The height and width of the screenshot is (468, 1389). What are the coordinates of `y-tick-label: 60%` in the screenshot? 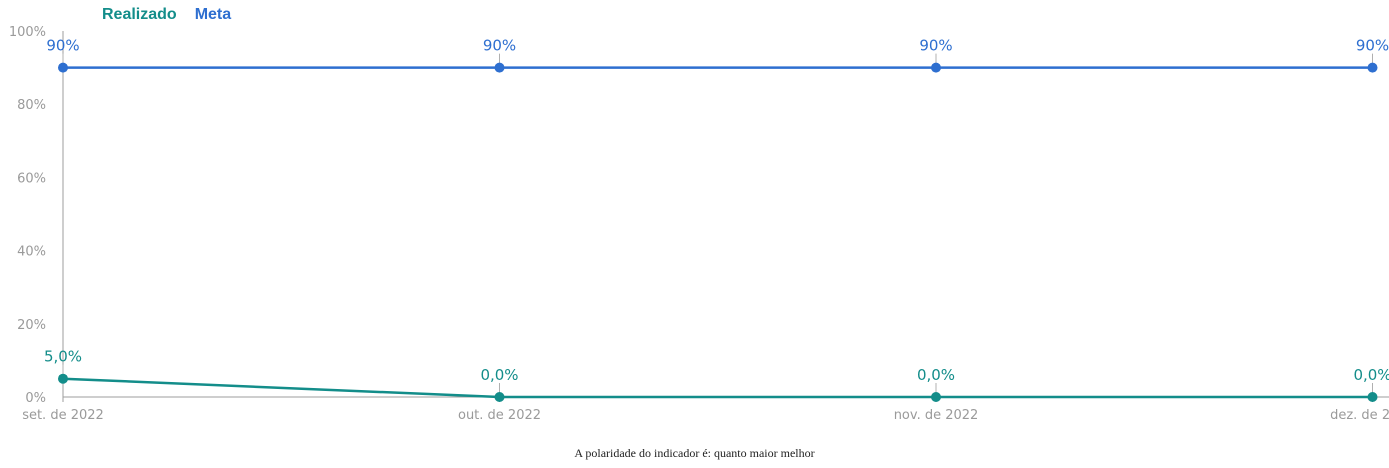 It's located at (31, 178).